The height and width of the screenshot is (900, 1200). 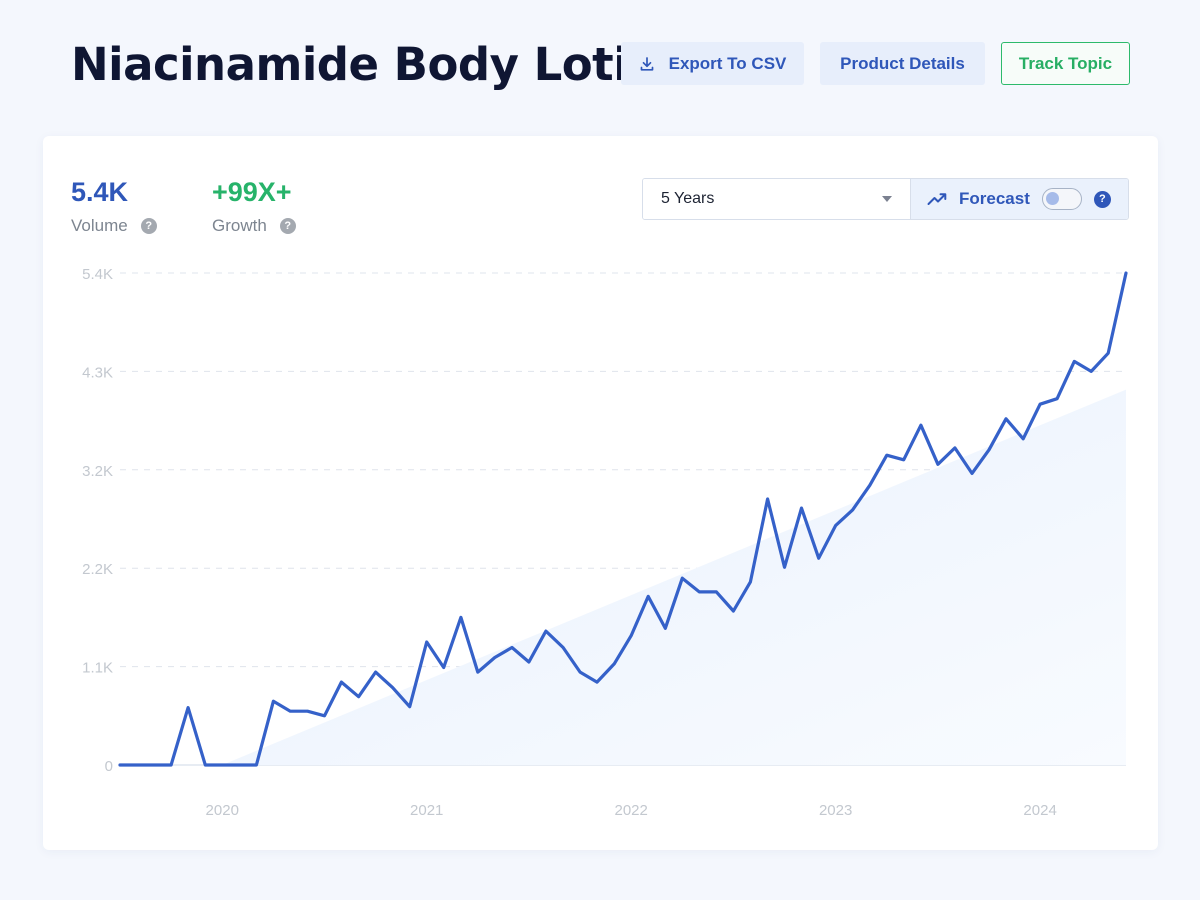 I want to click on track-topic-button: Track Topic, so click(x=1065, y=63).